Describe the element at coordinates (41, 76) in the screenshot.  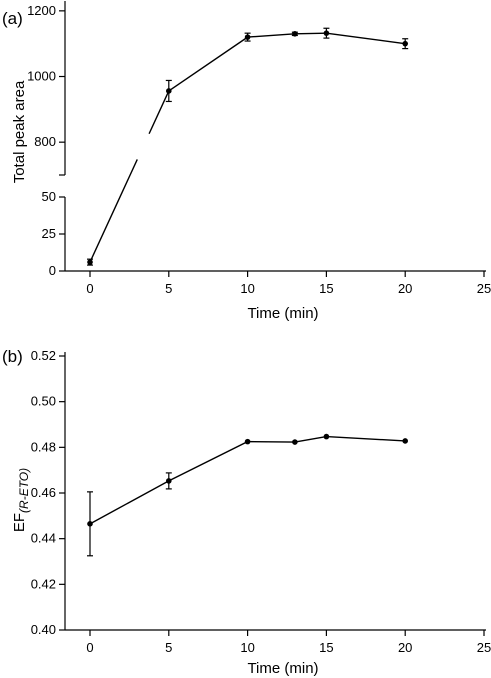
I see `panel-a-y-tick-label: 1000` at that location.